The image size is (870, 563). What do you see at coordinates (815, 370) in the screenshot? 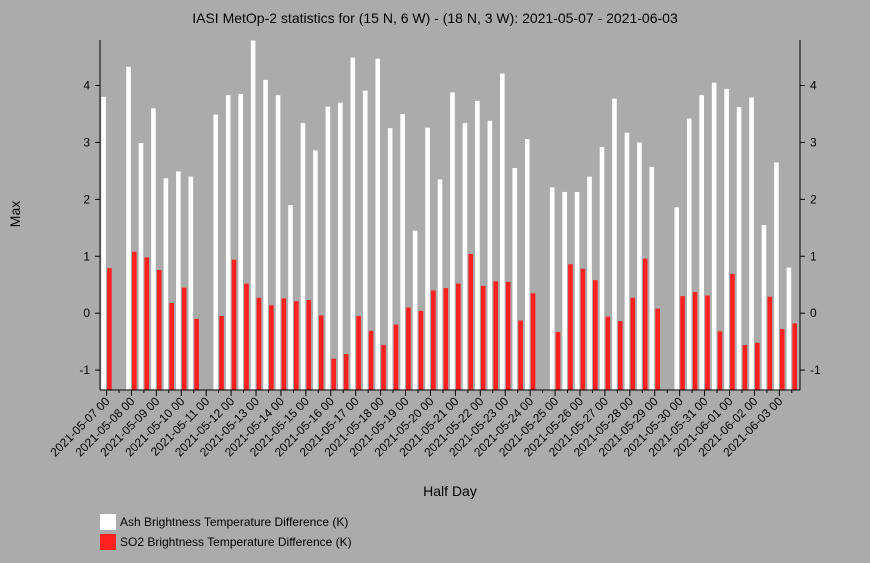
I see `y-tick-label-right: -1` at bounding box center [815, 370].